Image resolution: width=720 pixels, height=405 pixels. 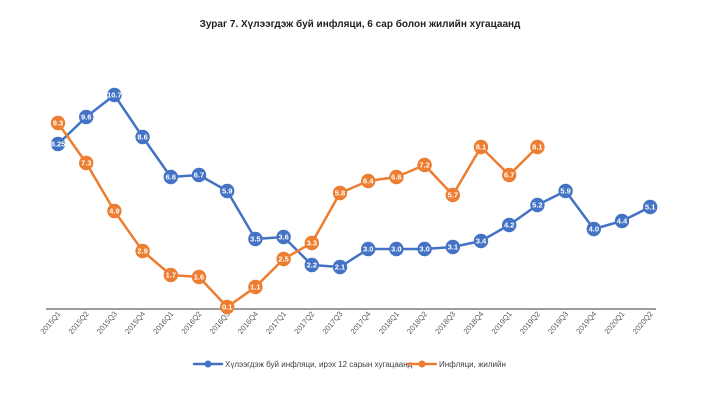 What do you see at coordinates (142, 251) in the screenshot?
I see `data-label: 2.9` at bounding box center [142, 251].